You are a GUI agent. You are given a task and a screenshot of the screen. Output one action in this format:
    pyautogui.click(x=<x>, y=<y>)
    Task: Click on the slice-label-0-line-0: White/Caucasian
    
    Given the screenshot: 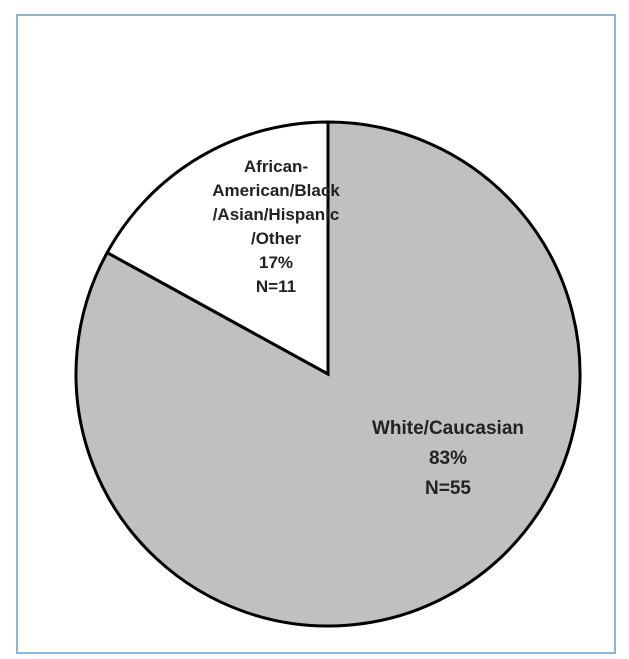 What is the action you would take?
    pyautogui.click(x=448, y=428)
    